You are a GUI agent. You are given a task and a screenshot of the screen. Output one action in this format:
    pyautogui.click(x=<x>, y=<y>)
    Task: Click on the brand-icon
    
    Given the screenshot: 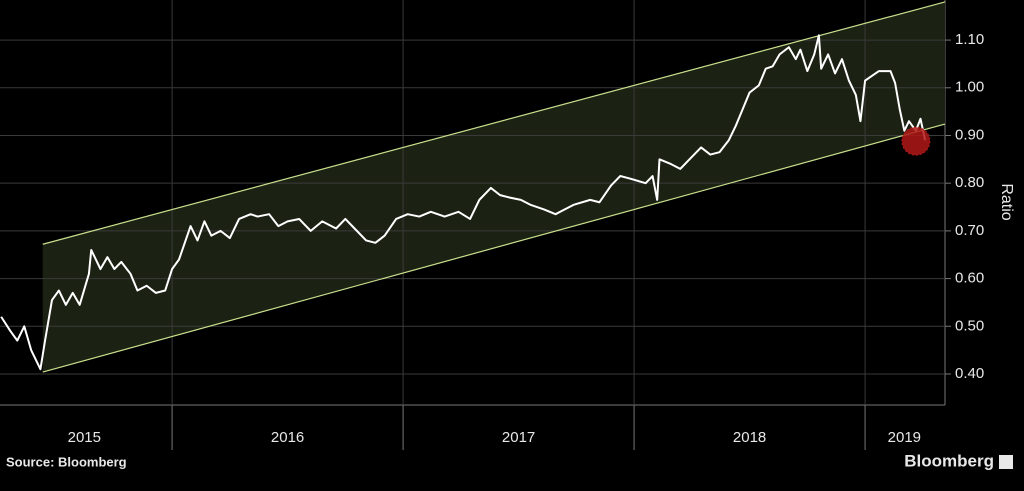 What is the action you would take?
    pyautogui.click(x=1006, y=462)
    